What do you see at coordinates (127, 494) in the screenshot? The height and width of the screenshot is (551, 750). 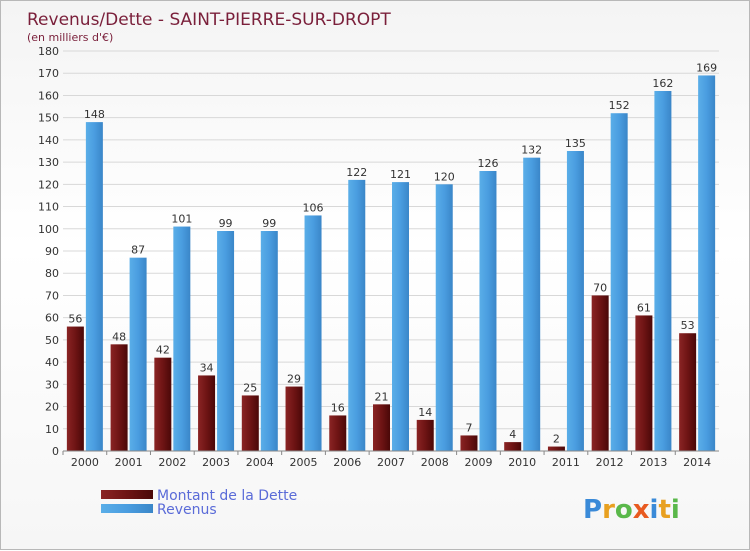 I see `legend-swatch-debt` at bounding box center [127, 494].